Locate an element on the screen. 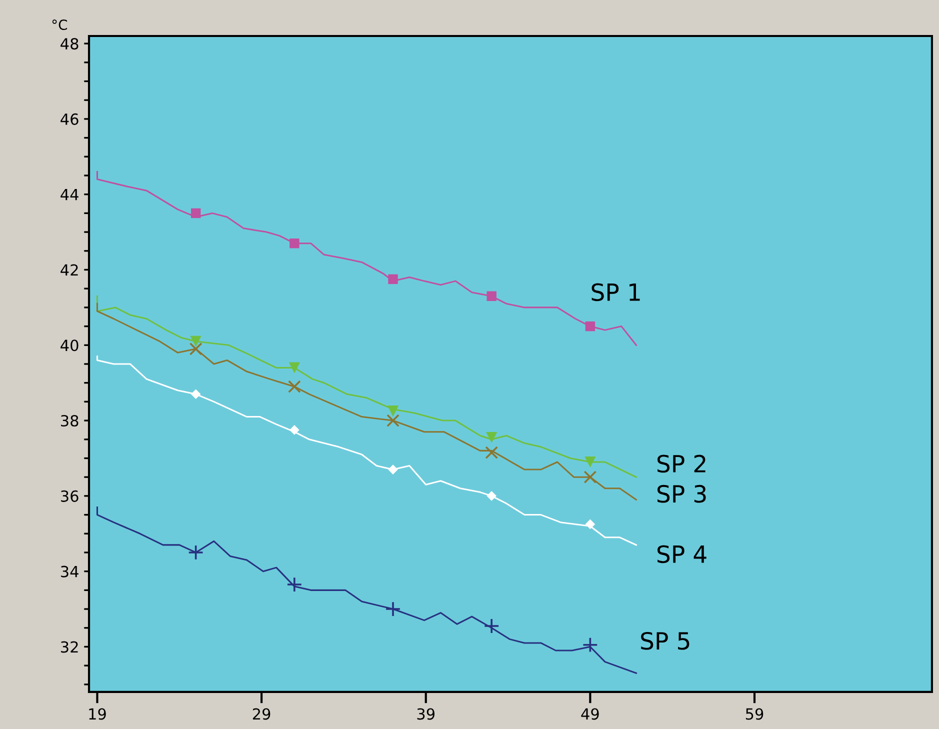 The width and height of the screenshot is (939, 729). y-tick-label: 34 is located at coordinates (69, 572).